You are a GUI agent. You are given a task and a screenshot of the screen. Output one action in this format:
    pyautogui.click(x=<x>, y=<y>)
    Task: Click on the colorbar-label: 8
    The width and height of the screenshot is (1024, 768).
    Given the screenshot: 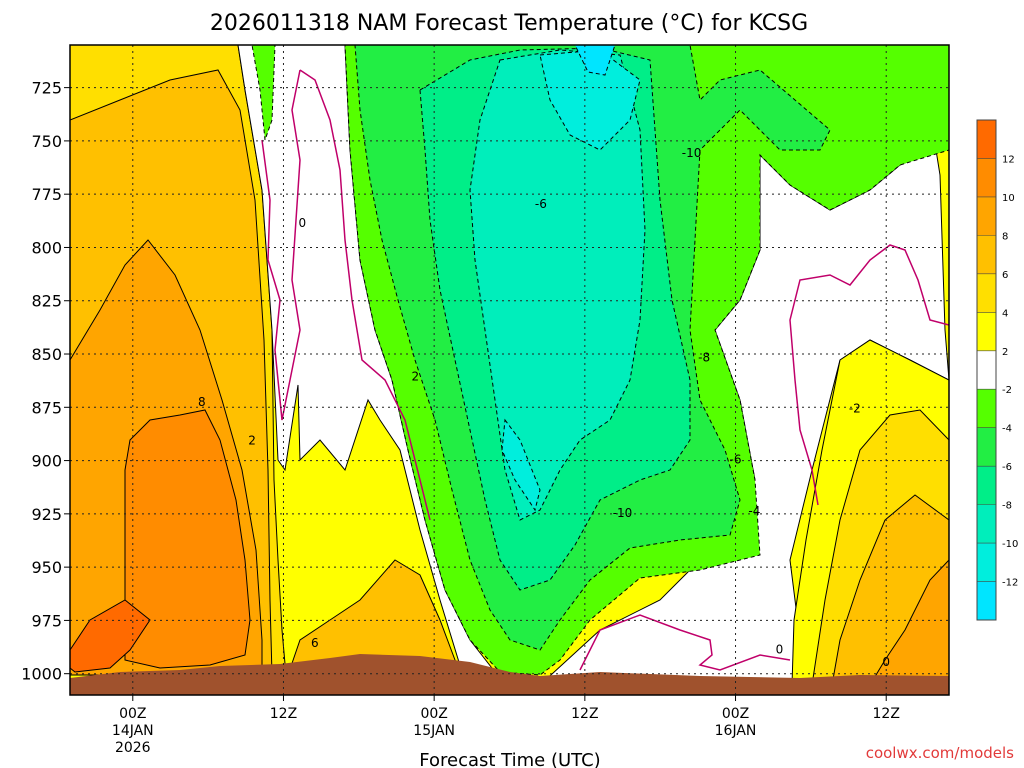 What is the action you would take?
    pyautogui.click(x=1005, y=236)
    